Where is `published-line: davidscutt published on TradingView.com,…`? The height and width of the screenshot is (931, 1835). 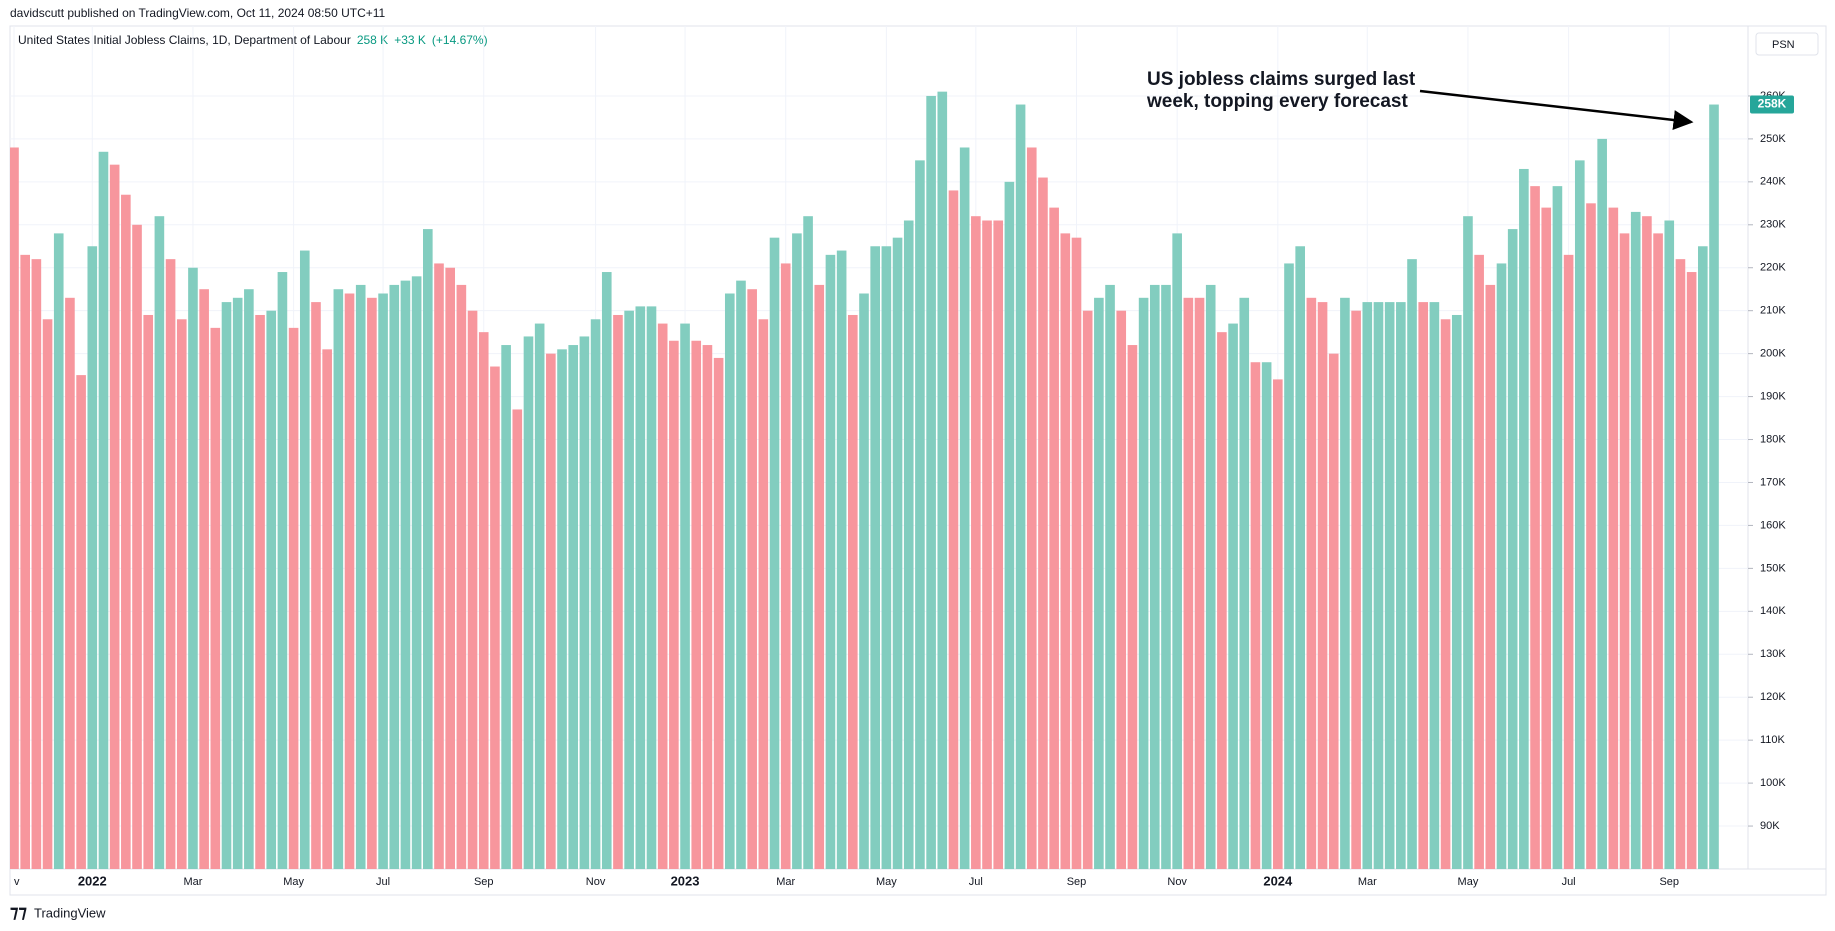 published-line: davidscutt published on TradingView.com,… is located at coordinates (198, 13).